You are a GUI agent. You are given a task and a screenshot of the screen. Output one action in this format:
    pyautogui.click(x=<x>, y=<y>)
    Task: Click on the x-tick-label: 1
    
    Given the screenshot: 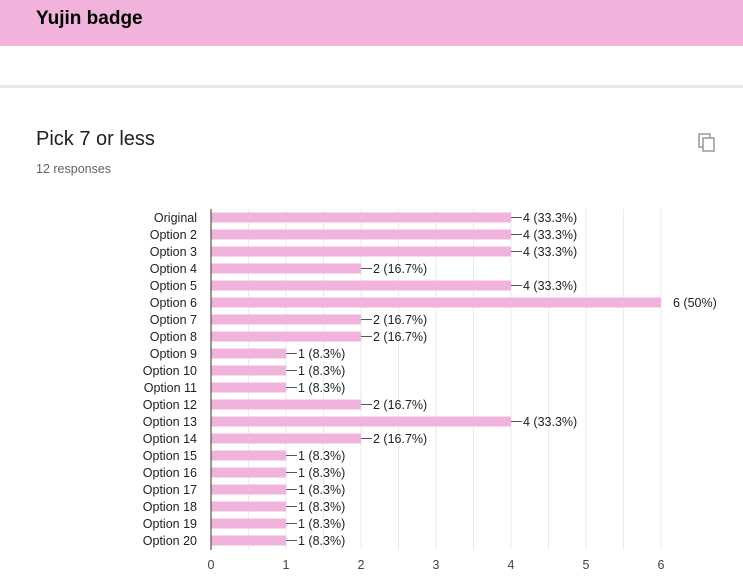 What is the action you would take?
    pyautogui.click(x=286, y=565)
    